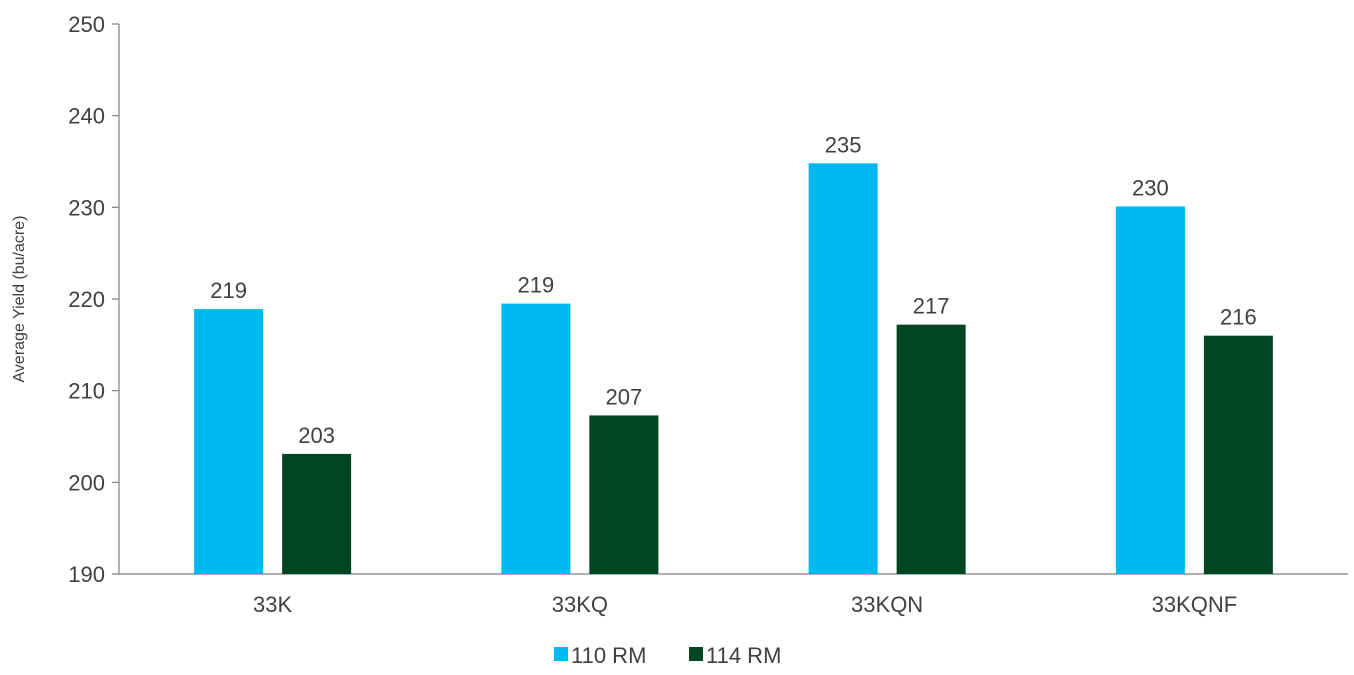 The height and width of the screenshot is (675, 1354). Describe the element at coordinates (608, 655) in the screenshot. I see `legend-label-0: 110 RM` at that location.